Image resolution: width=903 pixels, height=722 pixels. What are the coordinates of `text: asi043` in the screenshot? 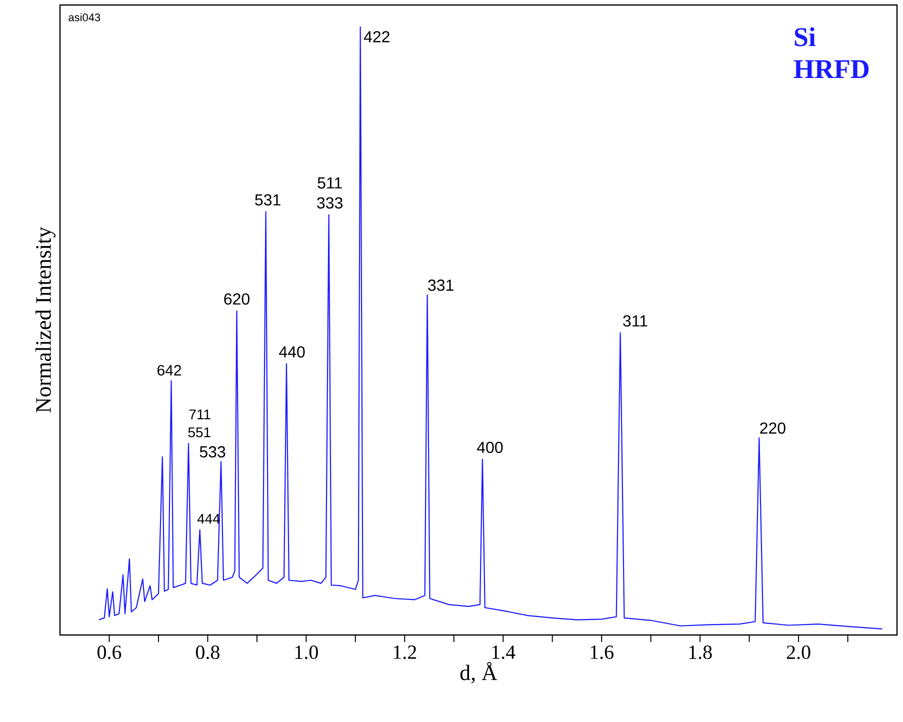 It's located at (84, 17).